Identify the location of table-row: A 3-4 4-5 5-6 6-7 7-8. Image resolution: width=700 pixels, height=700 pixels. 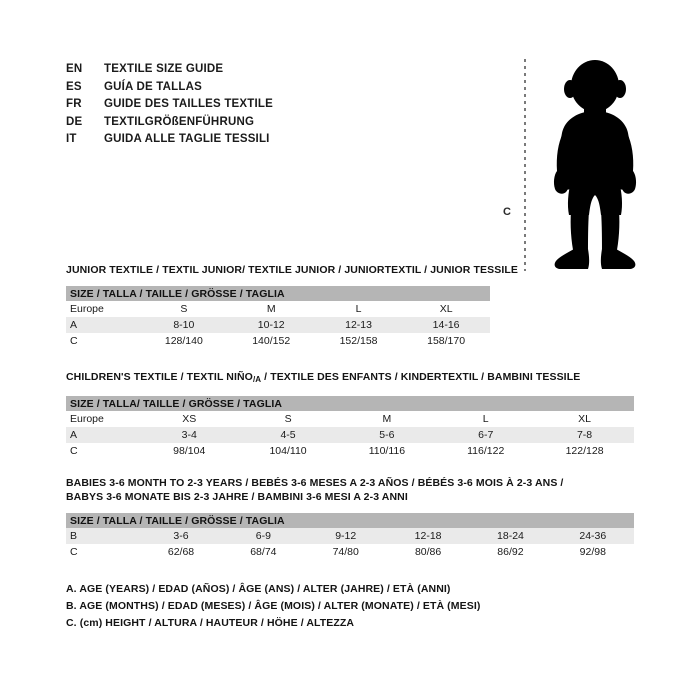
(350, 435).